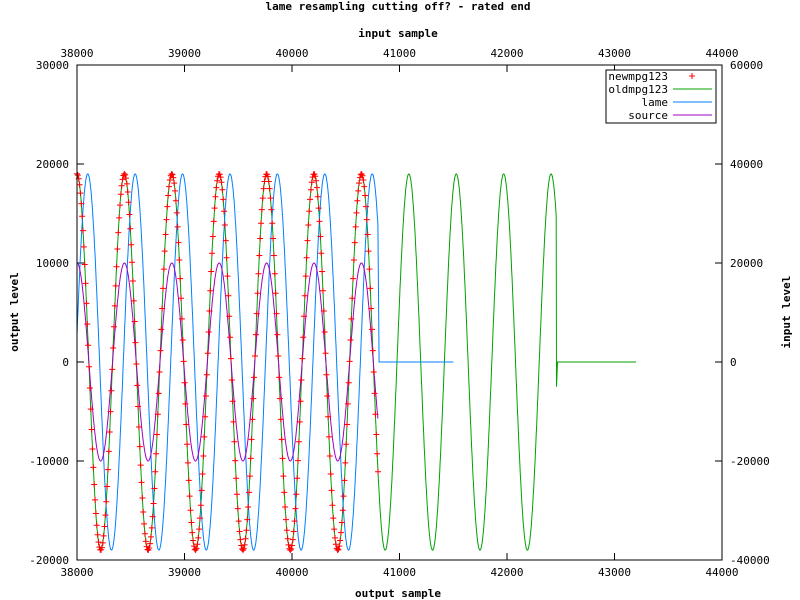 The image size is (800, 600). What do you see at coordinates (399, 572) in the screenshot?
I see `x-tick-label: 41000` at bounding box center [399, 572].